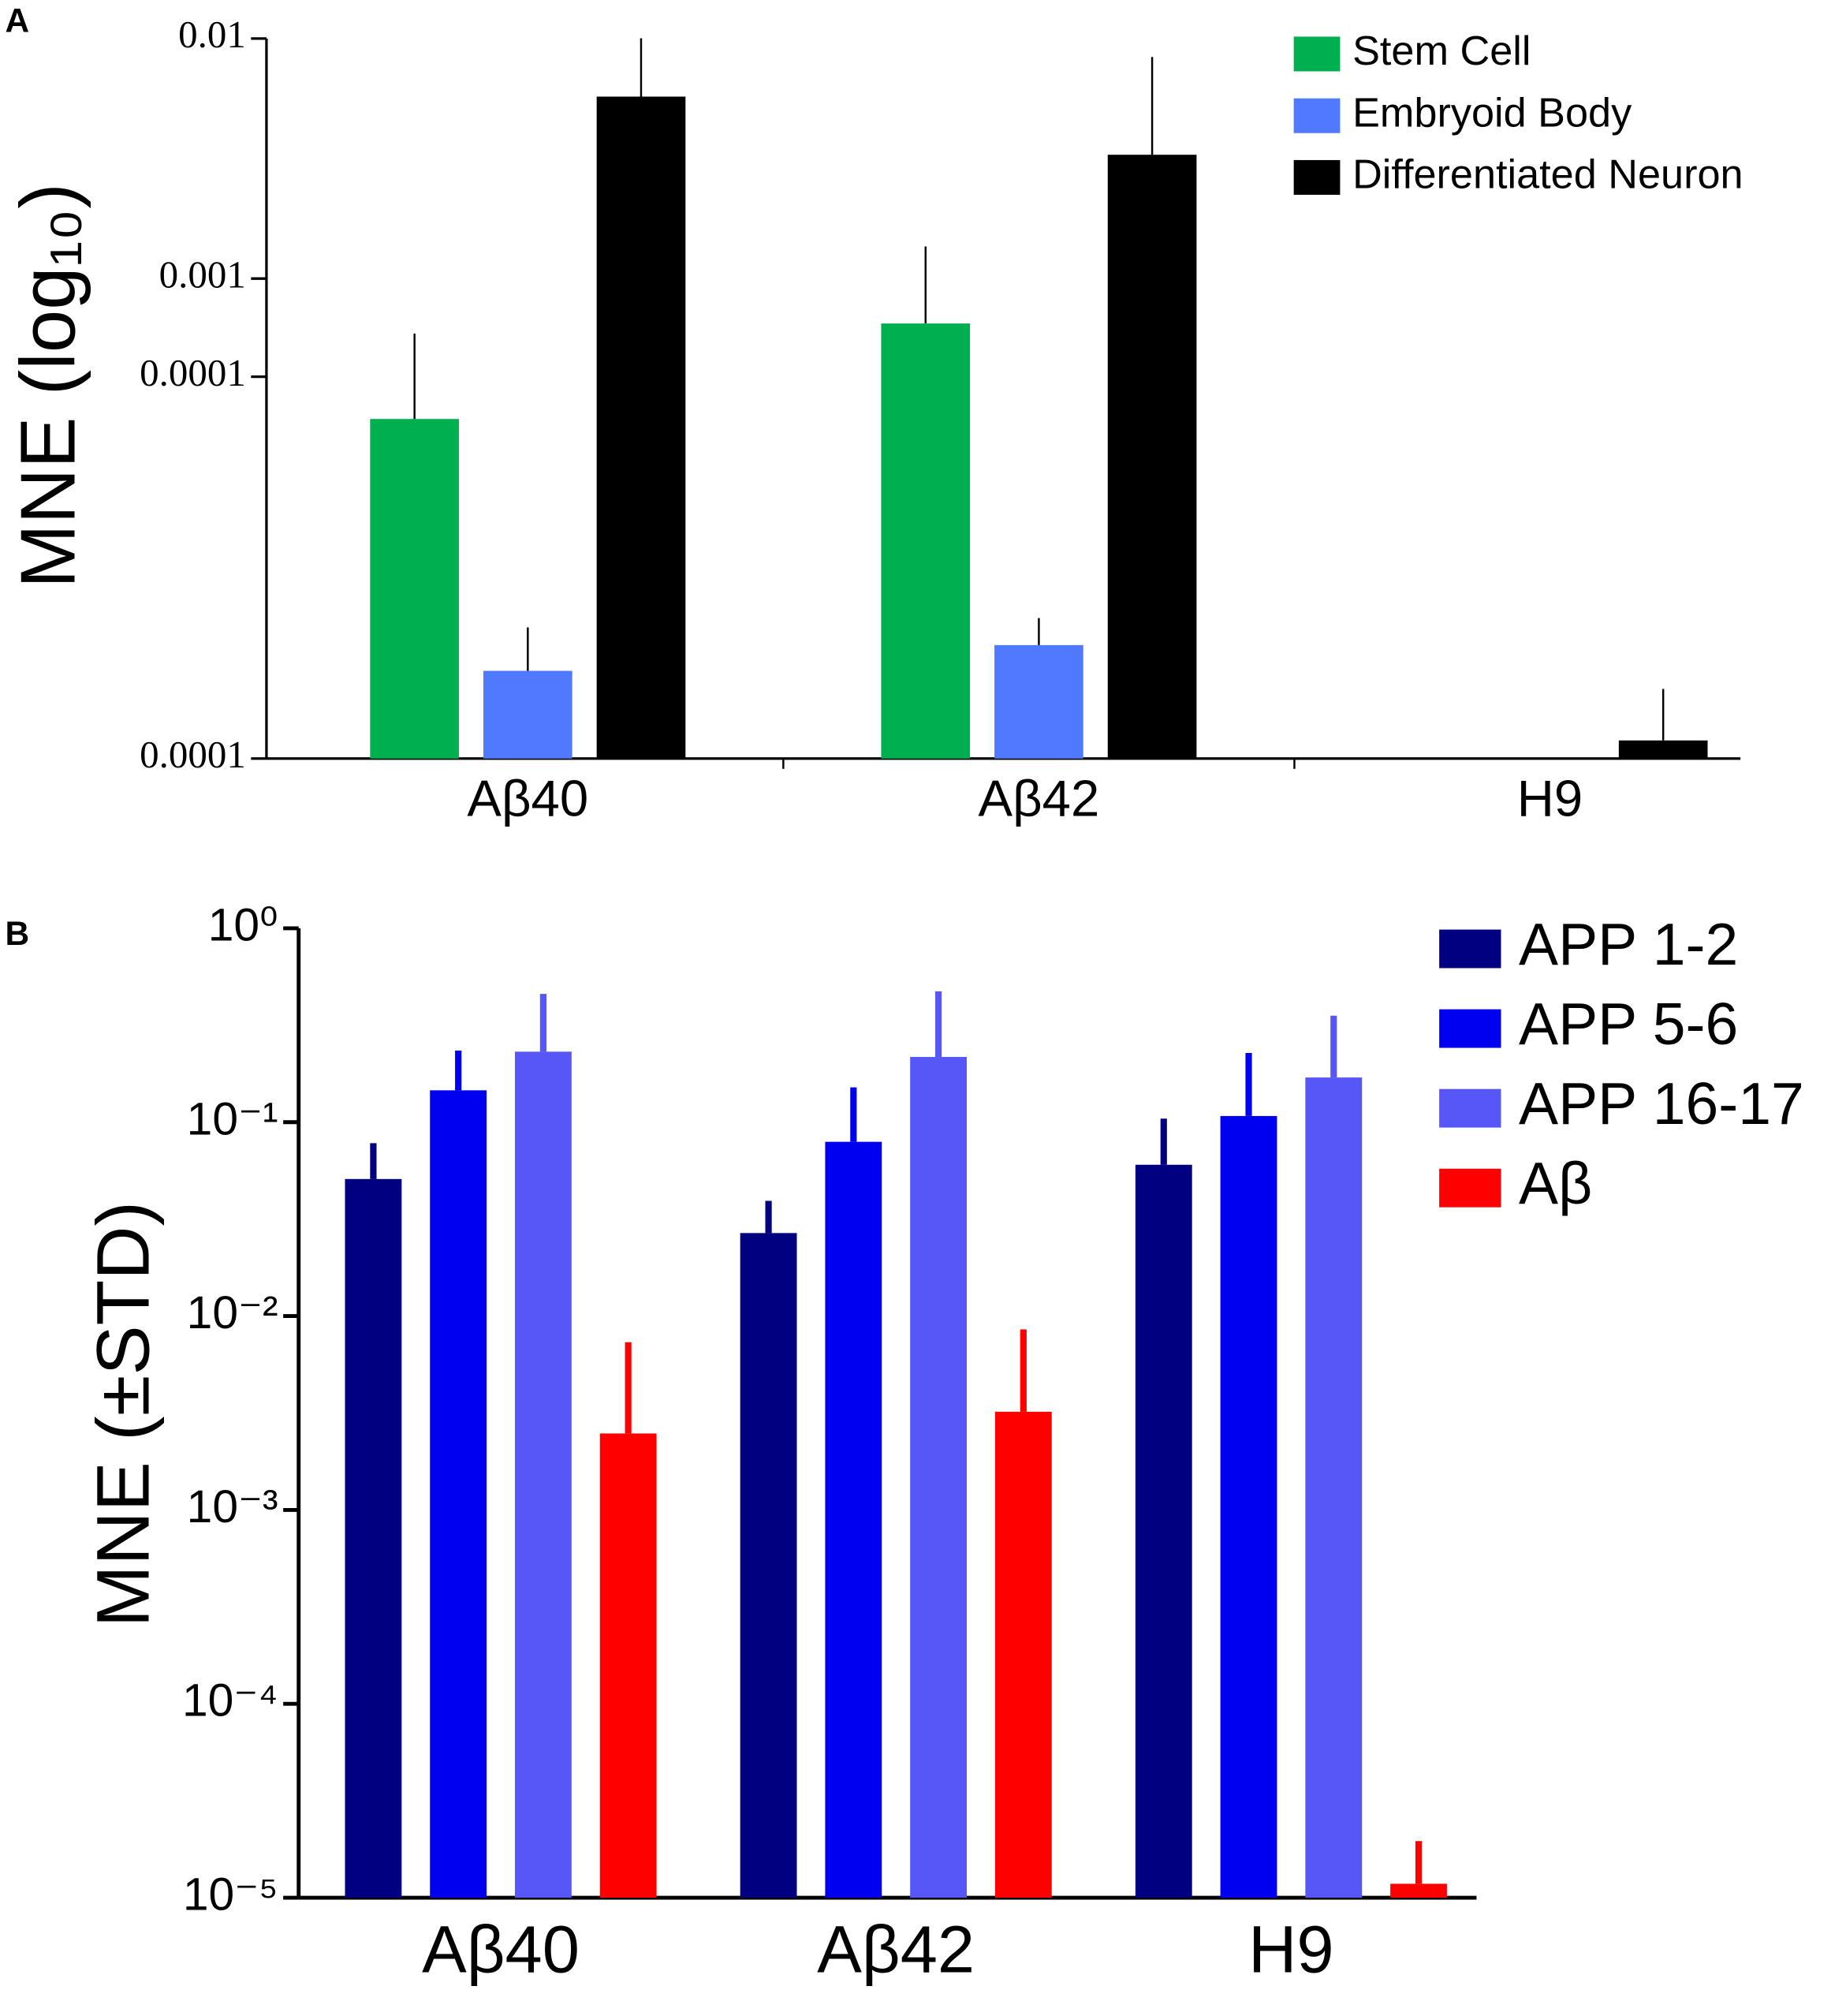  Describe the element at coordinates (230, 1895) in the screenshot. I see `y-tick-label: 10⁻⁵` at that location.